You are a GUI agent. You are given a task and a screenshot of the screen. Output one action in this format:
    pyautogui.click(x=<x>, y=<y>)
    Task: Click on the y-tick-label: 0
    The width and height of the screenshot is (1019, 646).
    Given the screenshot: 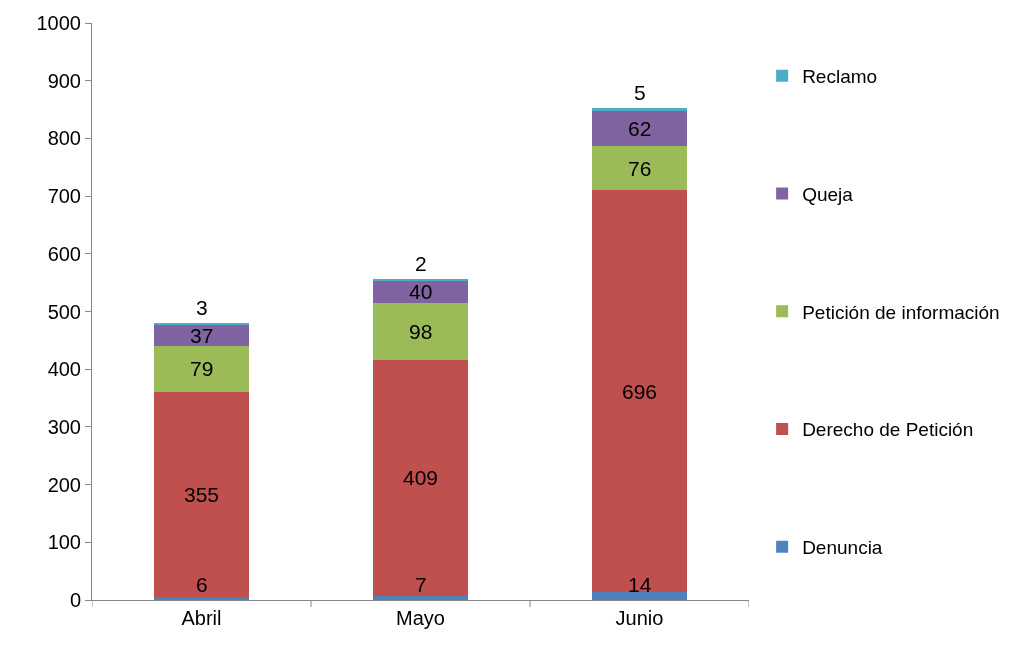 What is the action you would take?
    pyautogui.click(x=75, y=600)
    